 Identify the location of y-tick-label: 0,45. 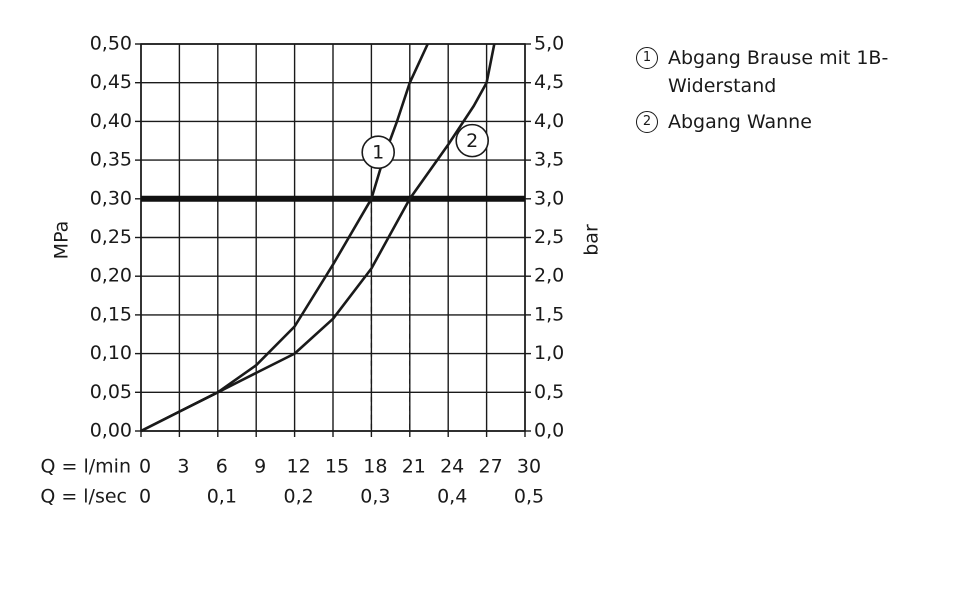
(111, 82).